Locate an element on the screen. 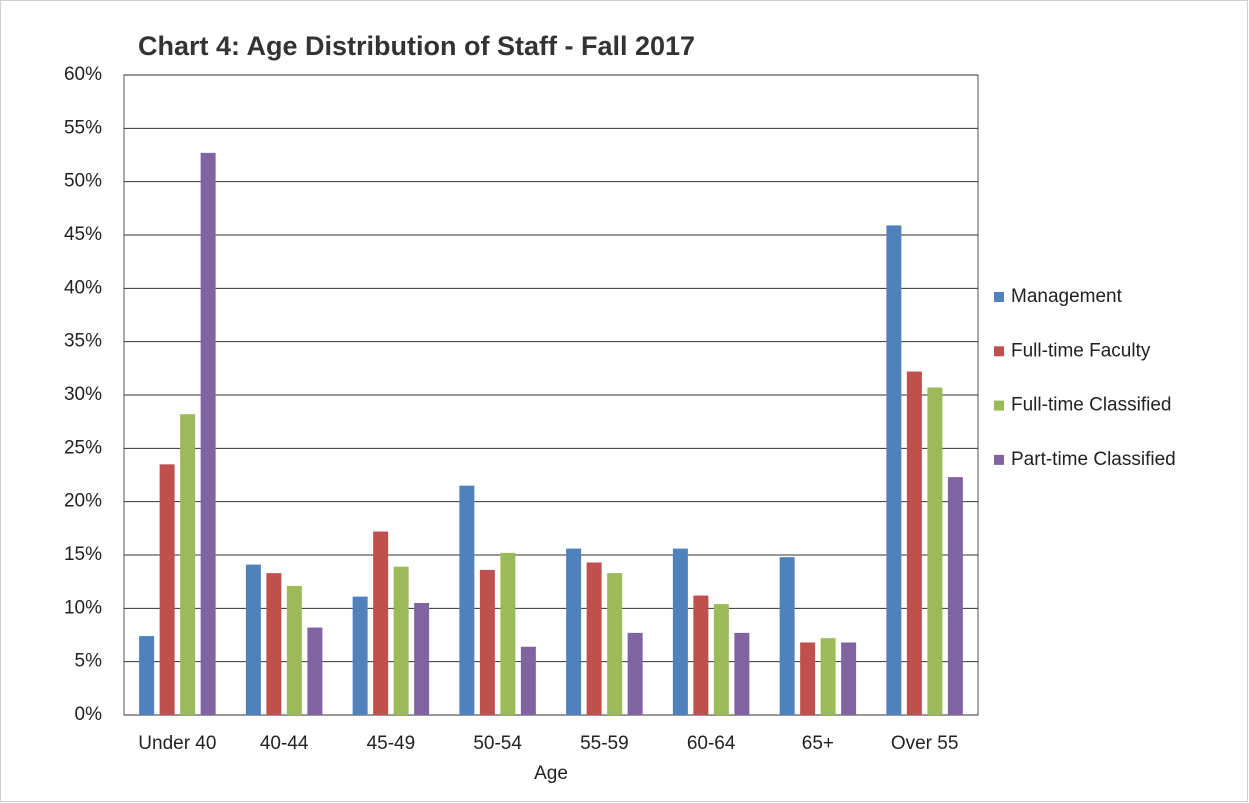 This screenshot has width=1249, height=803. x-axis-title: Age is located at coordinates (551, 773).